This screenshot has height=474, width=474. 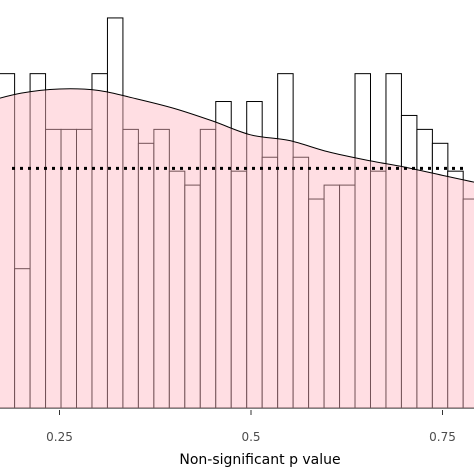 I want to click on x-tick-label: 0.75, so click(x=442, y=437).